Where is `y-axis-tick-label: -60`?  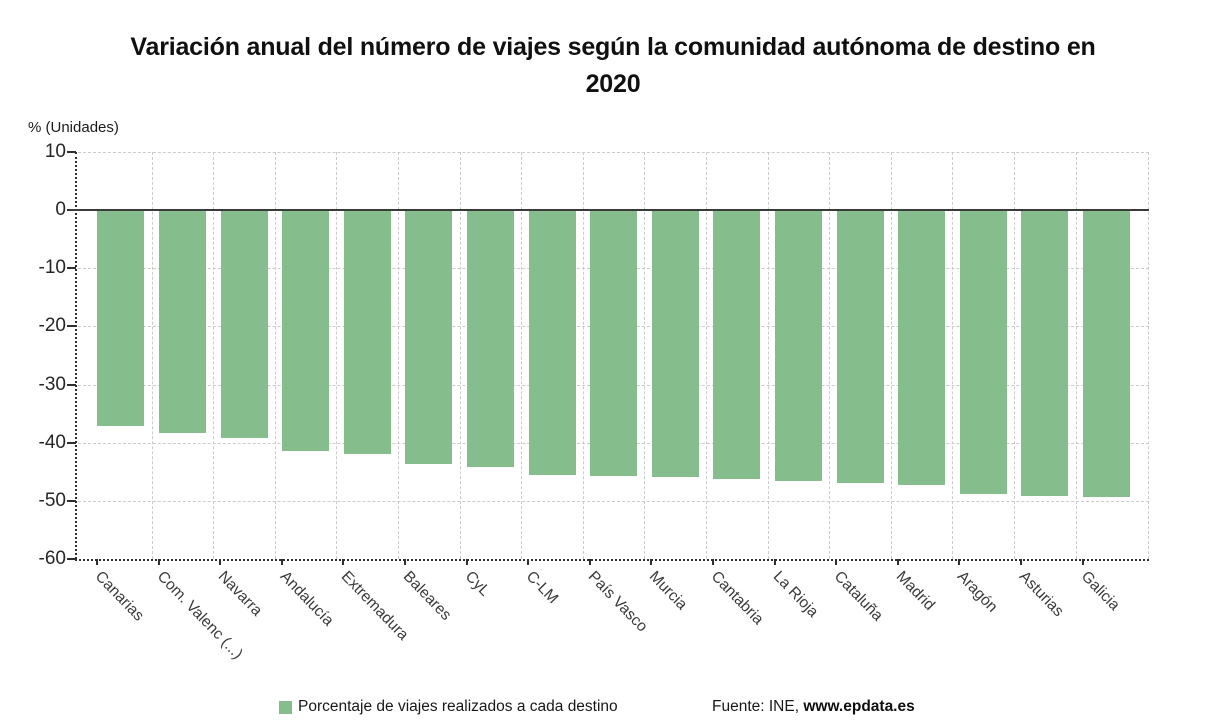
y-axis-tick-label: -60 is located at coordinates (52, 558).